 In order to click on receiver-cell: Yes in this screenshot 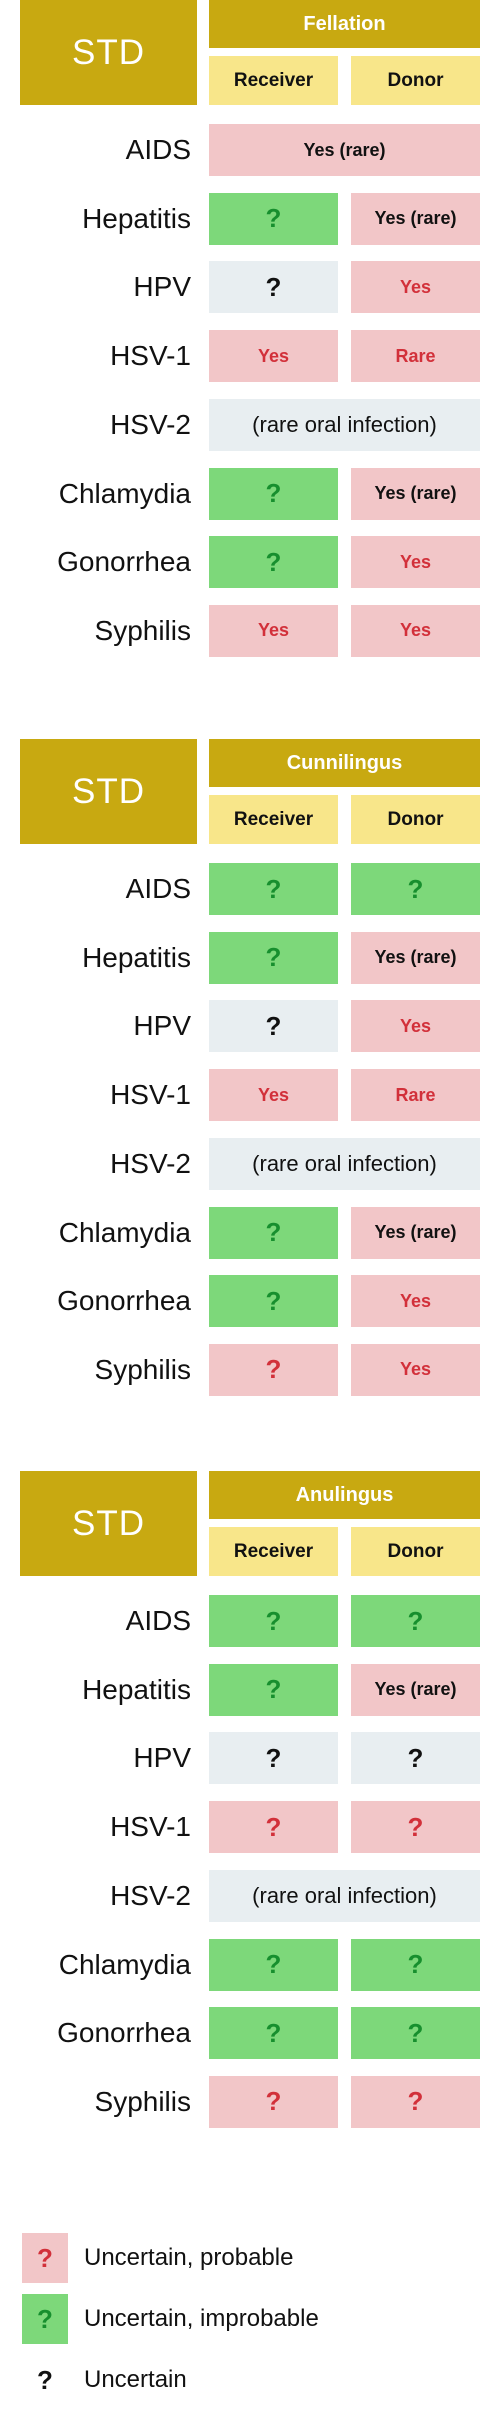, I will do `click(273, 630)`.